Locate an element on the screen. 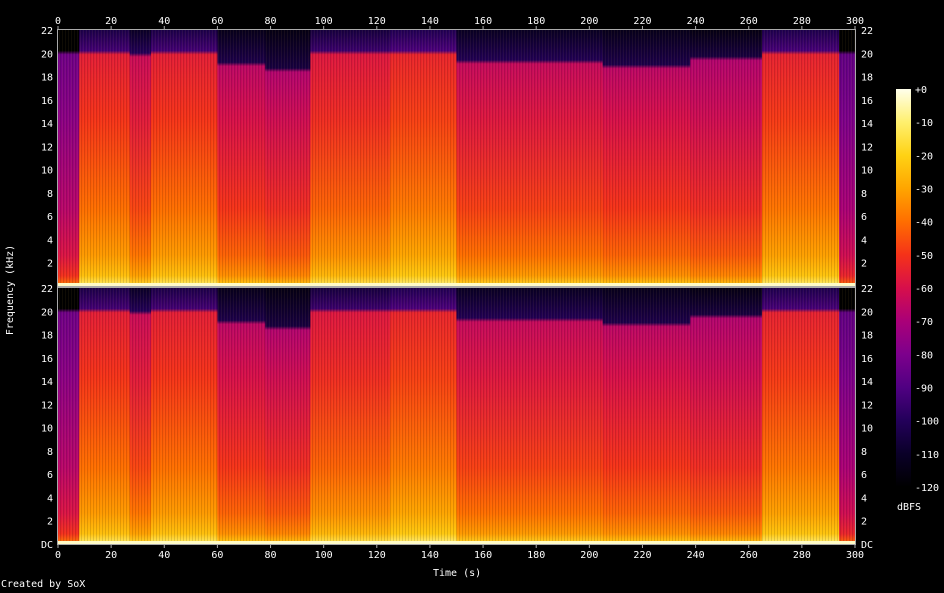 Image resolution: width=944 pixels, height=593 pixels. colorbar-tick-label: -90 is located at coordinates (924, 389).